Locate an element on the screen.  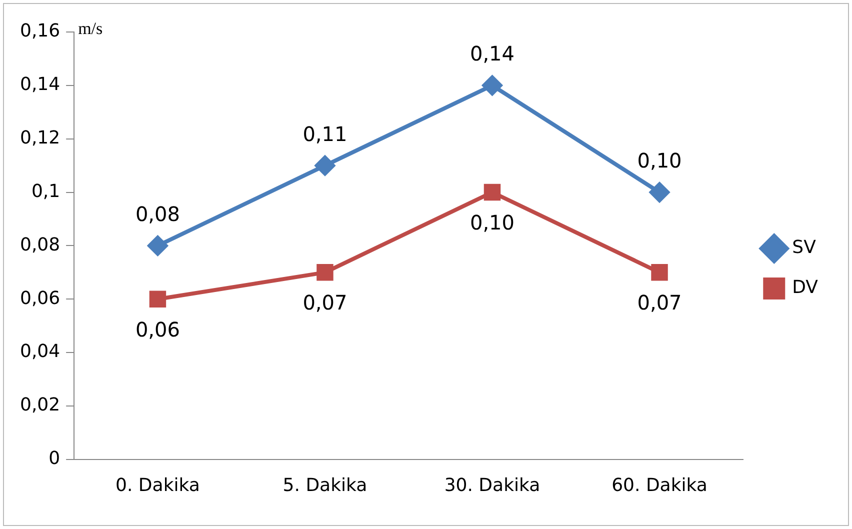
legend-label: DV is located at coordinates (805, 287).